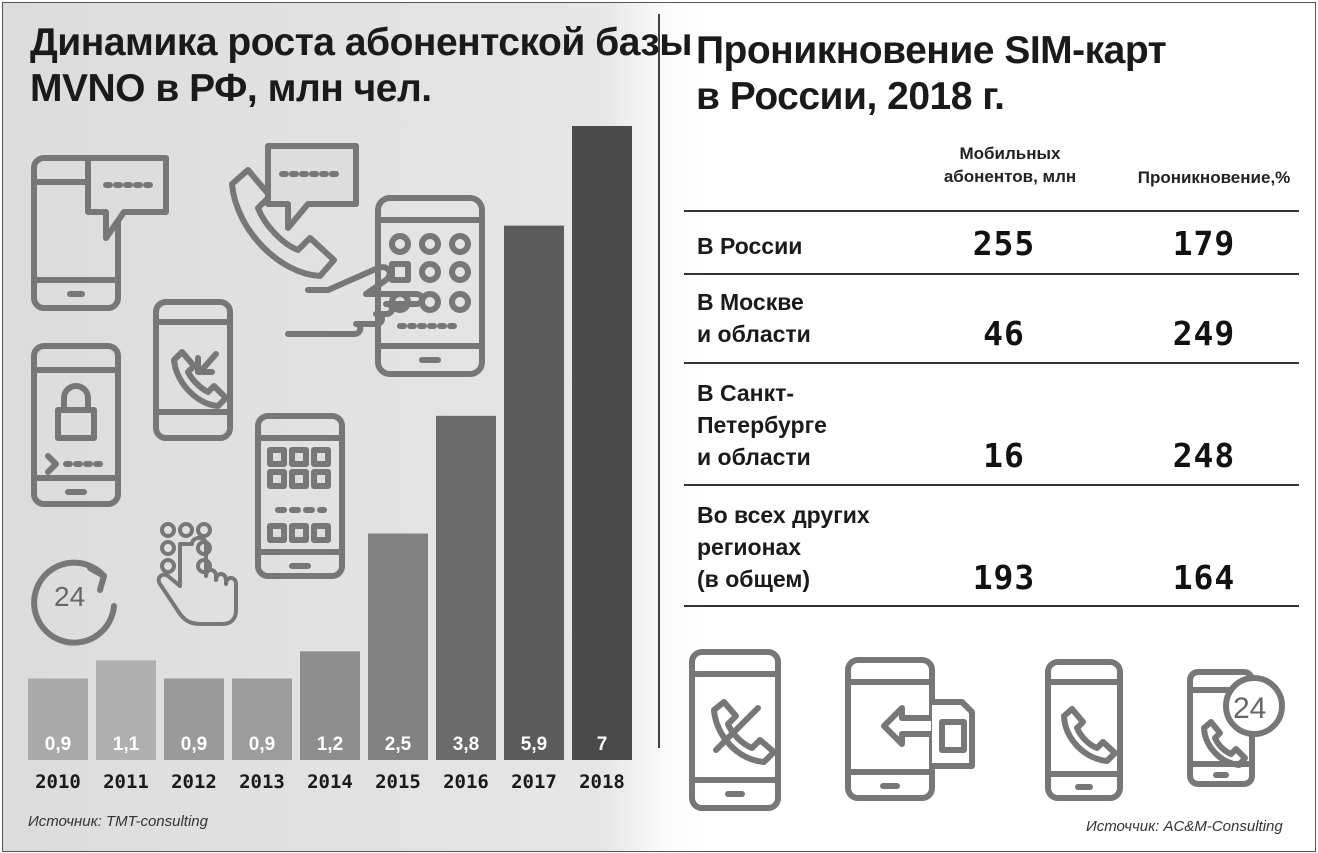 Image resolution: width=1318 pixels, height=853 pixels. I want to click on bar-2016, so click(466, 587).